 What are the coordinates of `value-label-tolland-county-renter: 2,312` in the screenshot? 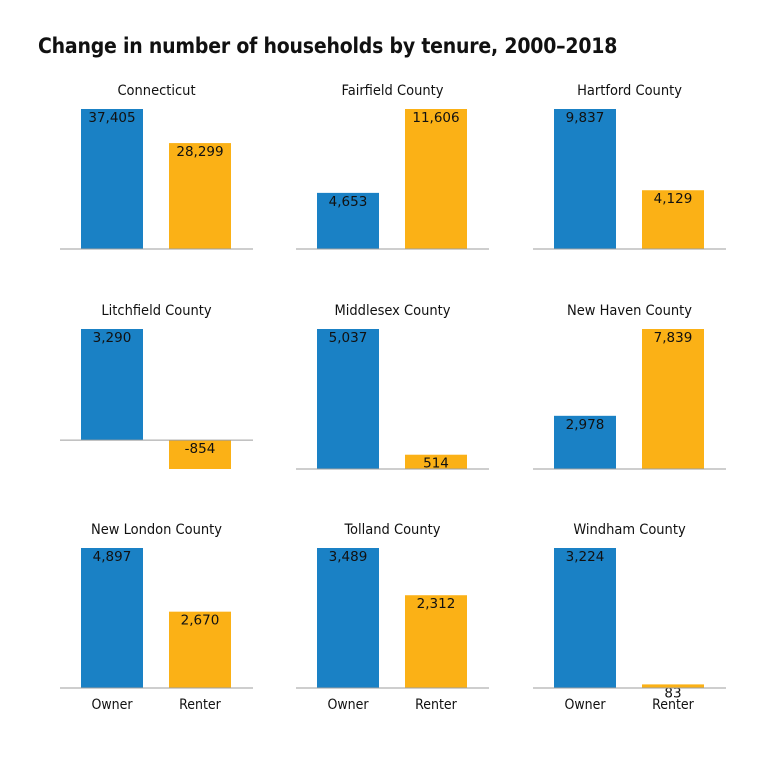 It's located at (436, 604).